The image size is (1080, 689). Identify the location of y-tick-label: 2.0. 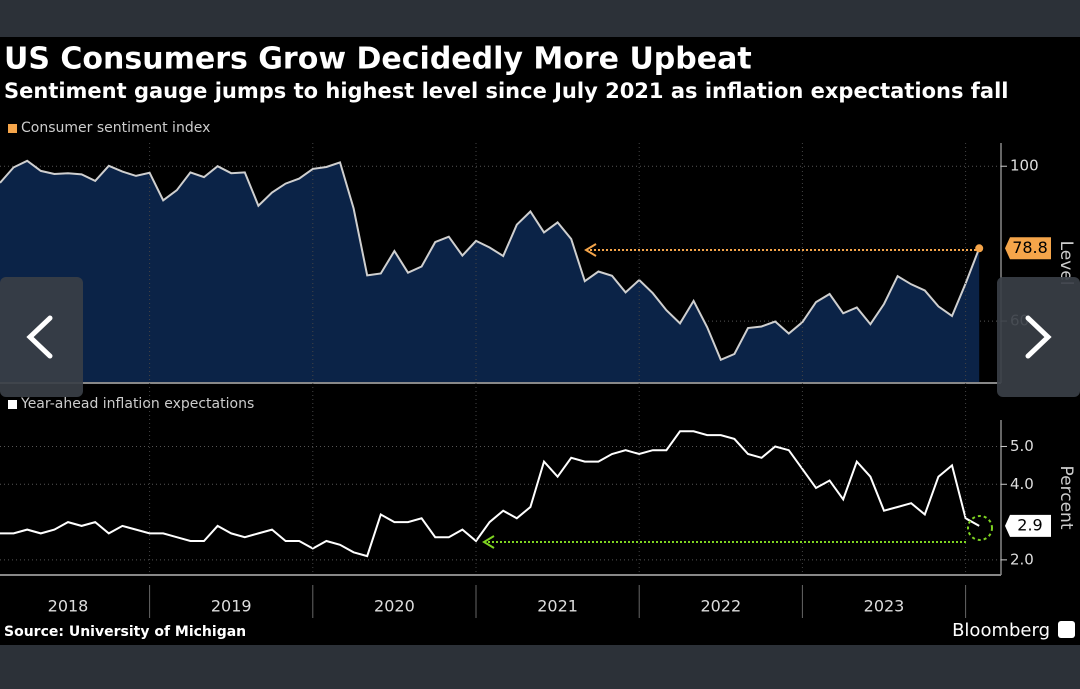
(1022, 559).